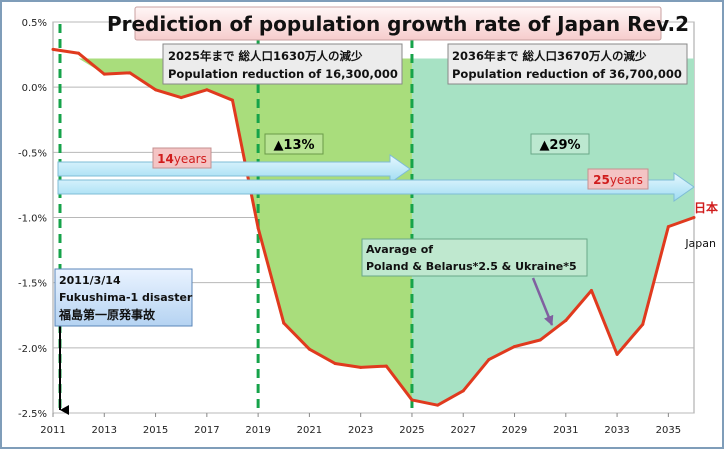  I want to click on y-tick-label: -2.5%, so click(32, 414).